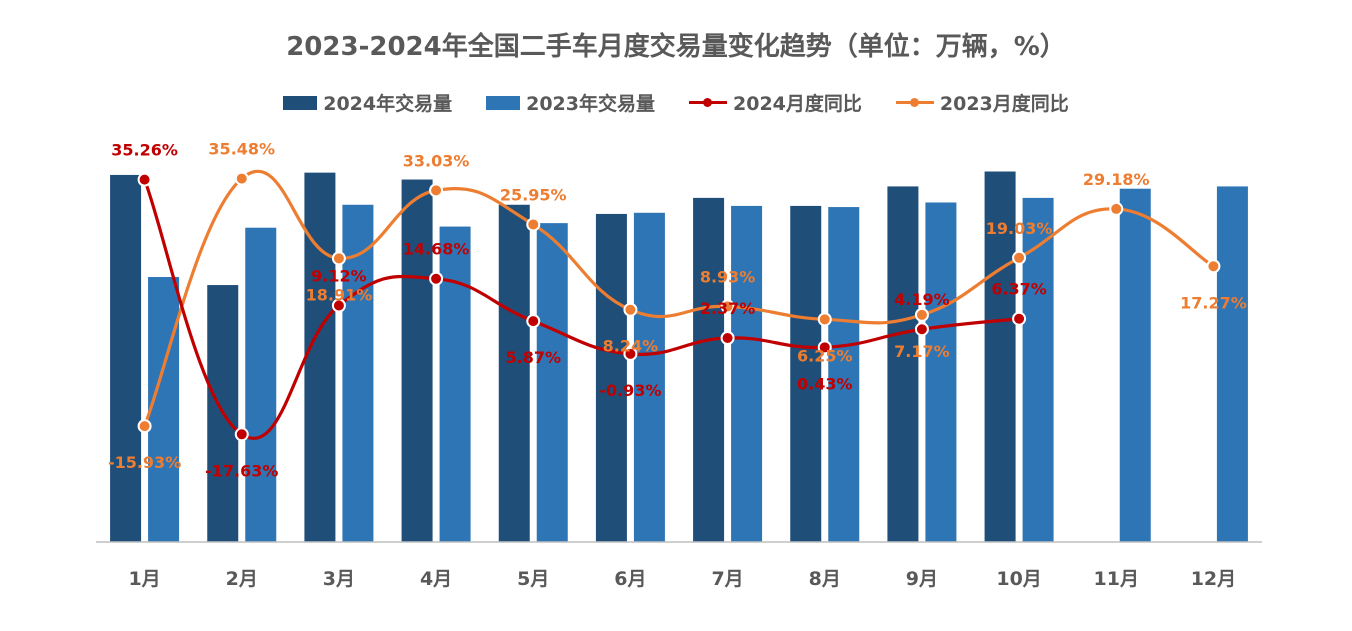 This screenshot has height=631, width=1352. I want to click on x-tick-label-12: 12月, so click(1213, 579).